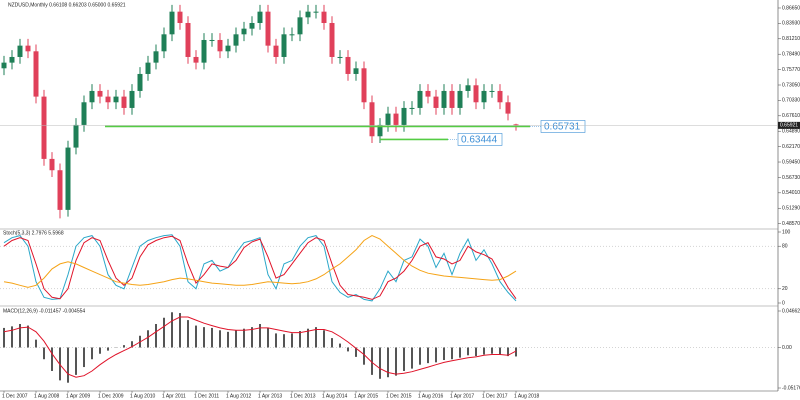 This screenshot has height=400, width=800. I want to click on x-tick-label: 1 Aug 2014, so click(335, 396).